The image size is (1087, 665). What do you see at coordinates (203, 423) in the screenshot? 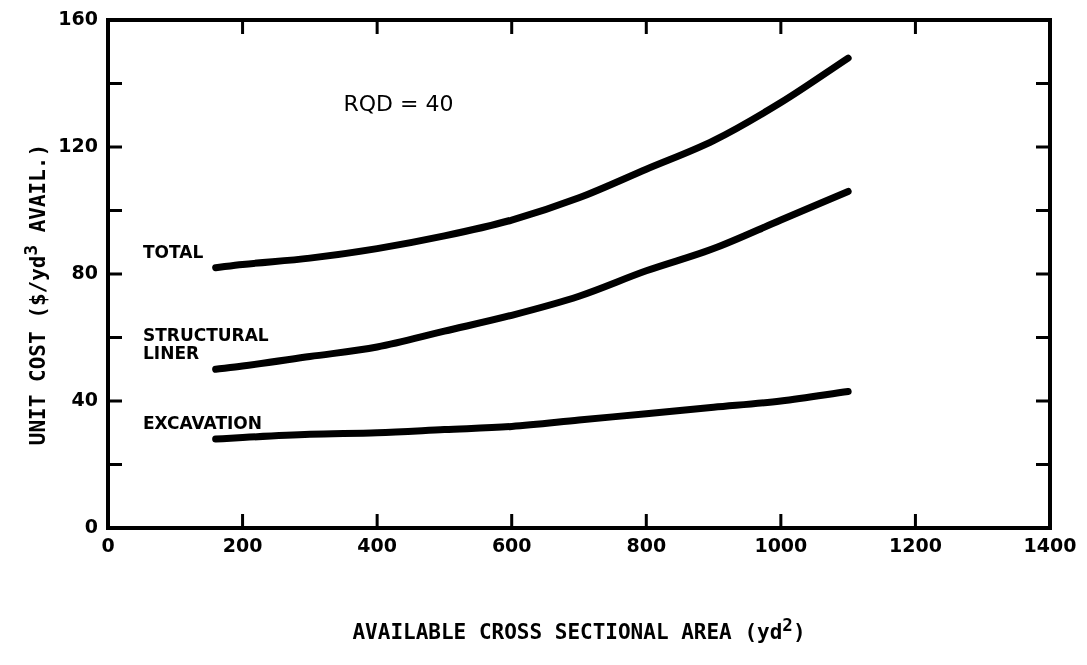
I see `series-label: EXCAVATION` at bounding box center [203, 423].